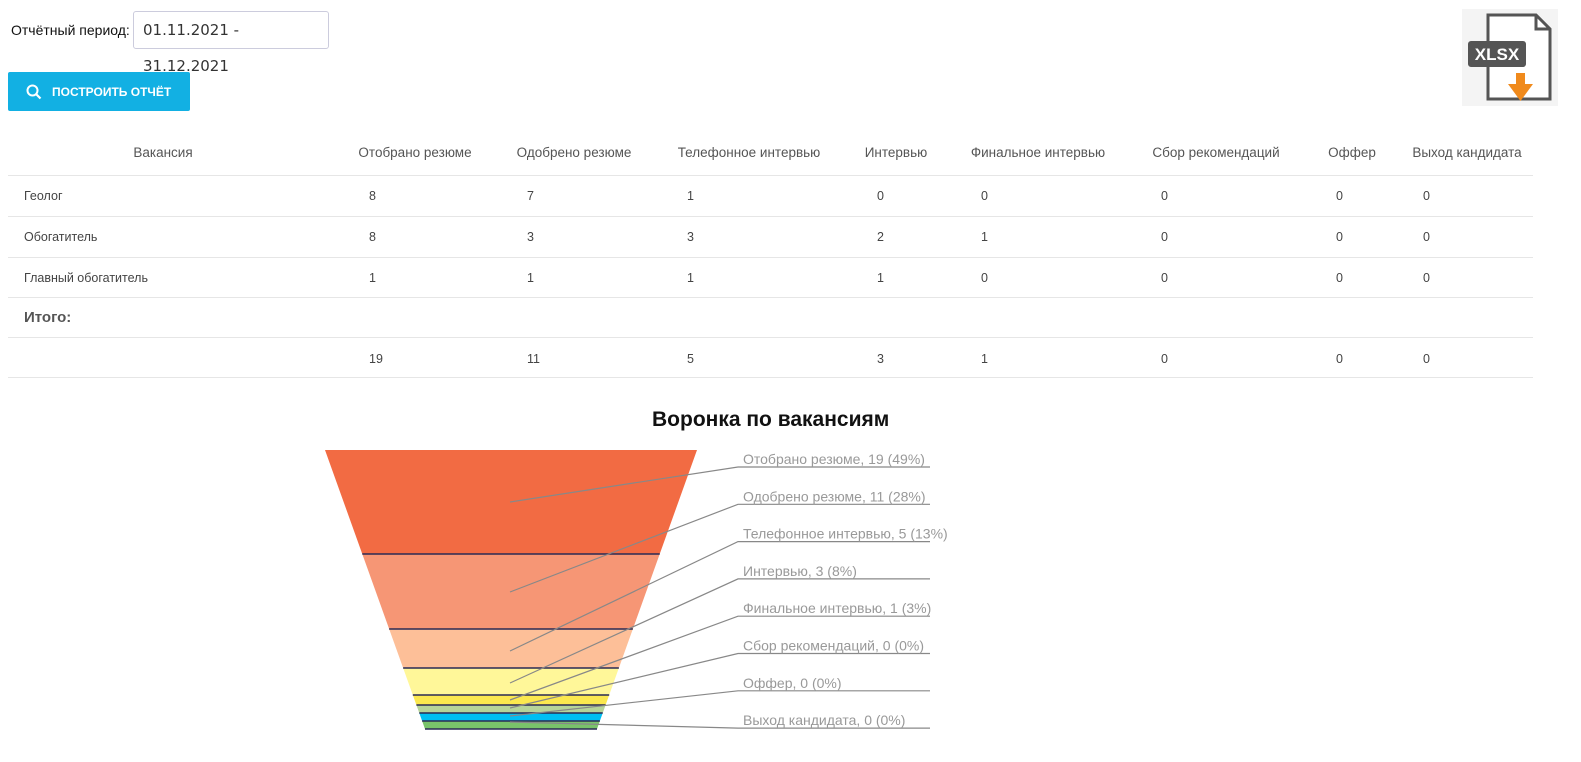 This screenshot has height=762, width=1581. What do you see at coordinates (690, 359) in the screenshot?
I see `total-cell: 5` at bounding box center [690, 359].